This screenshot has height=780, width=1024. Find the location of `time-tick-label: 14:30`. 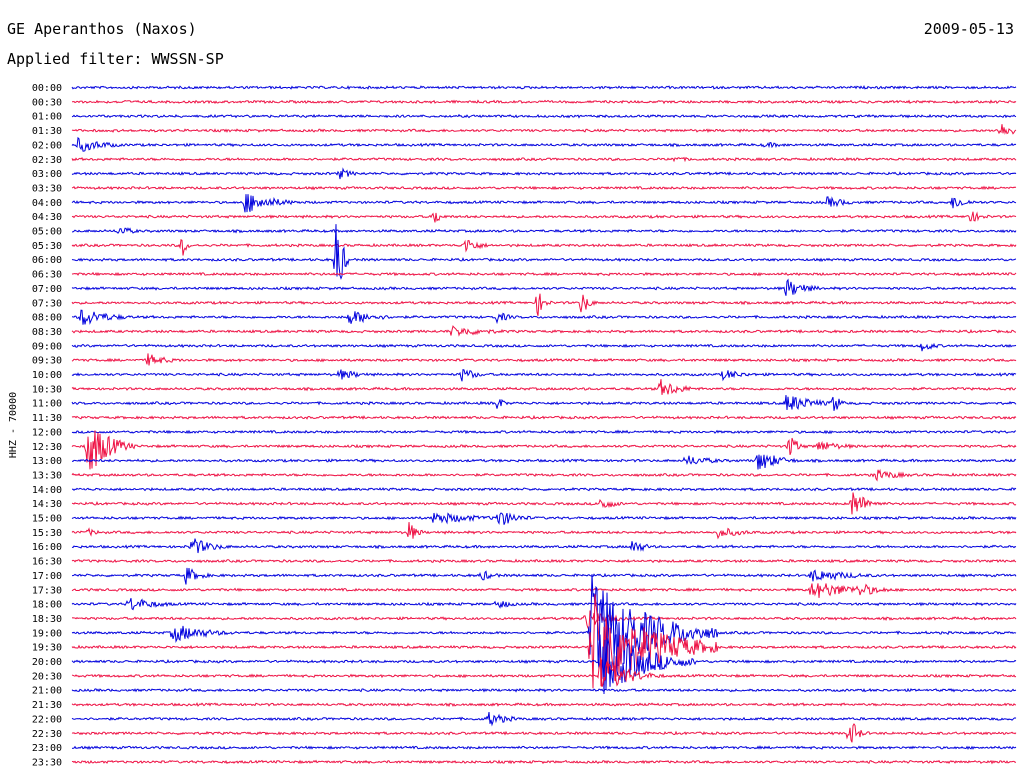

time-tick-label: 14:30 is located at coordinates (47, 504).